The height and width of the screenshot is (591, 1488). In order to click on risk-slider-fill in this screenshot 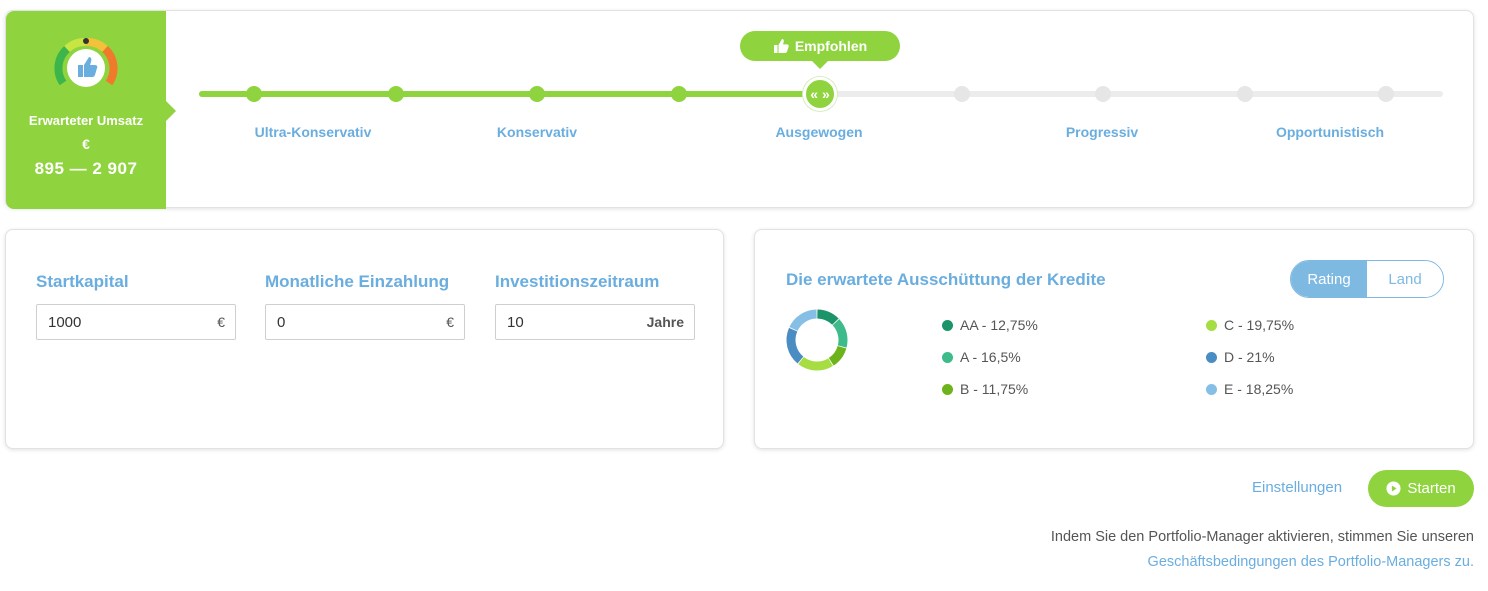, I will do `click(509, 94)`.